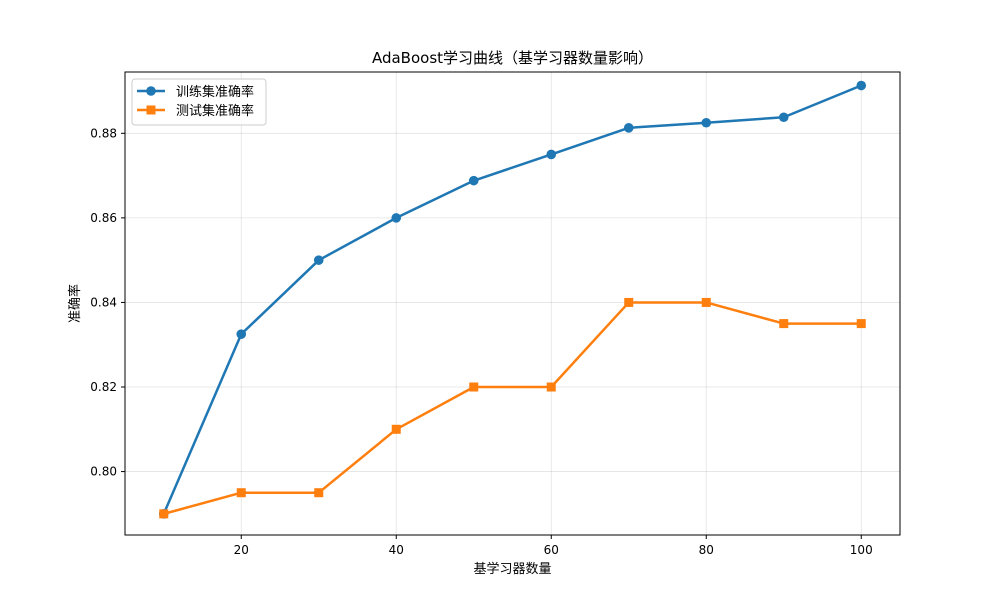  Describe the element at coordinates (103, 302) in the screenshot. I see `y-tick-label: 0.84` at that location.